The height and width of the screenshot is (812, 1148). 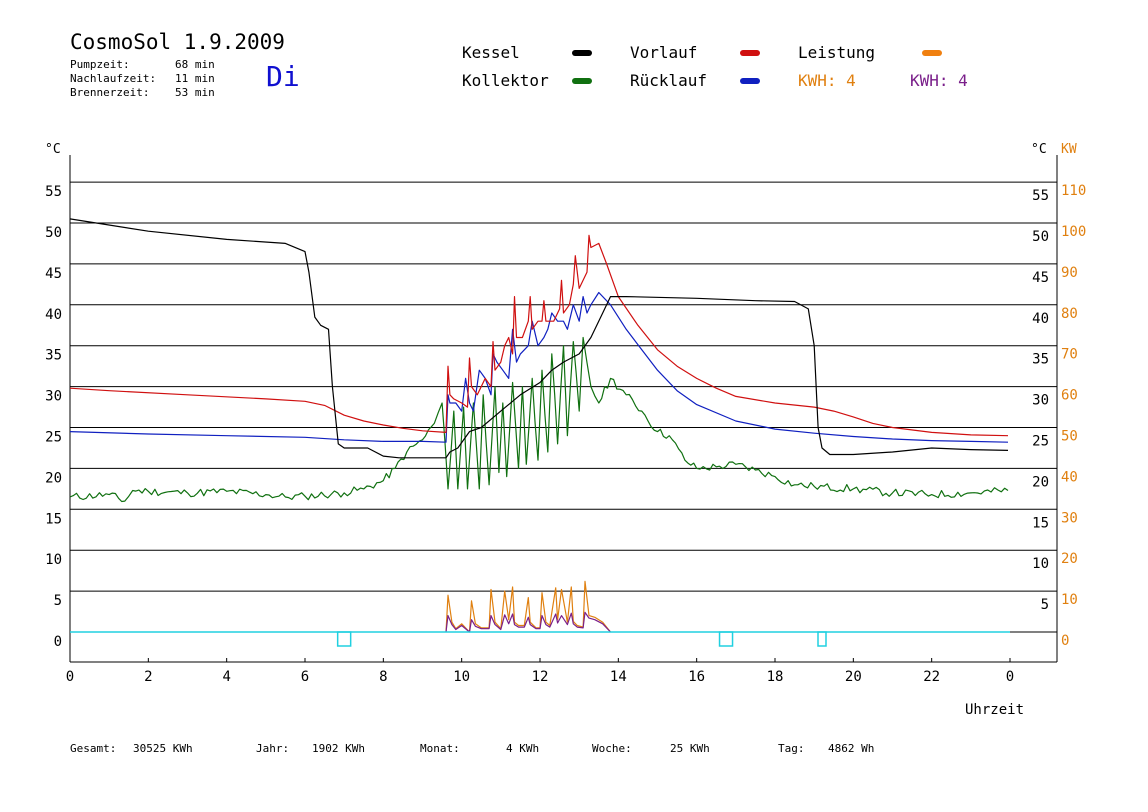 I want to click on pump-time-value: 68 min, so click(x=195, y=64).